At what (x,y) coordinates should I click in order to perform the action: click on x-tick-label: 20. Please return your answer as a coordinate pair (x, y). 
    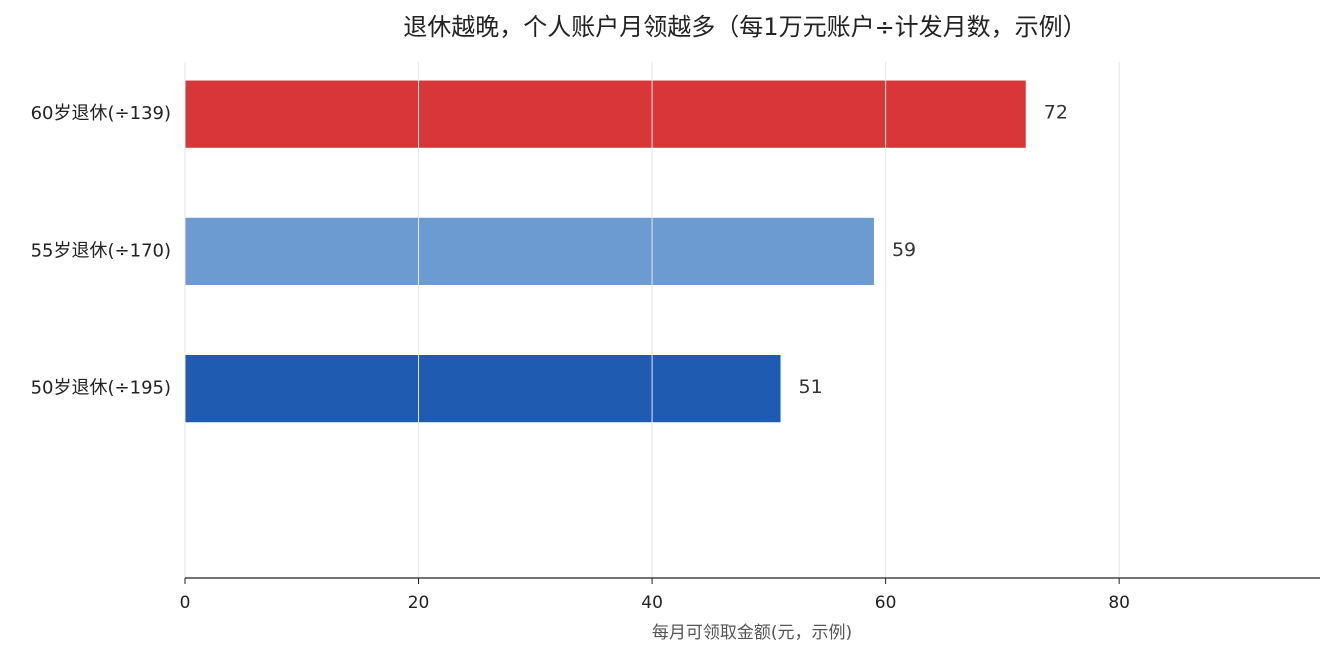
    Looking at the image, I should click on (419, 603).